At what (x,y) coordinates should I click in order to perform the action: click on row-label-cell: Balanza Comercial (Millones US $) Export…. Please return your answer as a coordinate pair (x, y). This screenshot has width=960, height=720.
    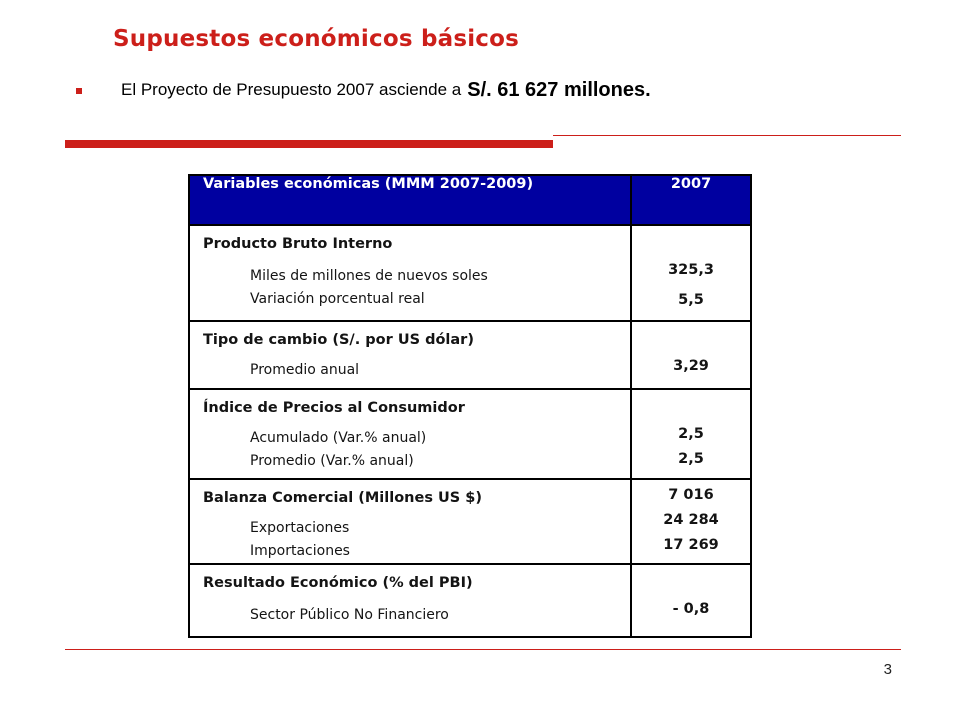
    Looking at the image, I should click on (410, 521).